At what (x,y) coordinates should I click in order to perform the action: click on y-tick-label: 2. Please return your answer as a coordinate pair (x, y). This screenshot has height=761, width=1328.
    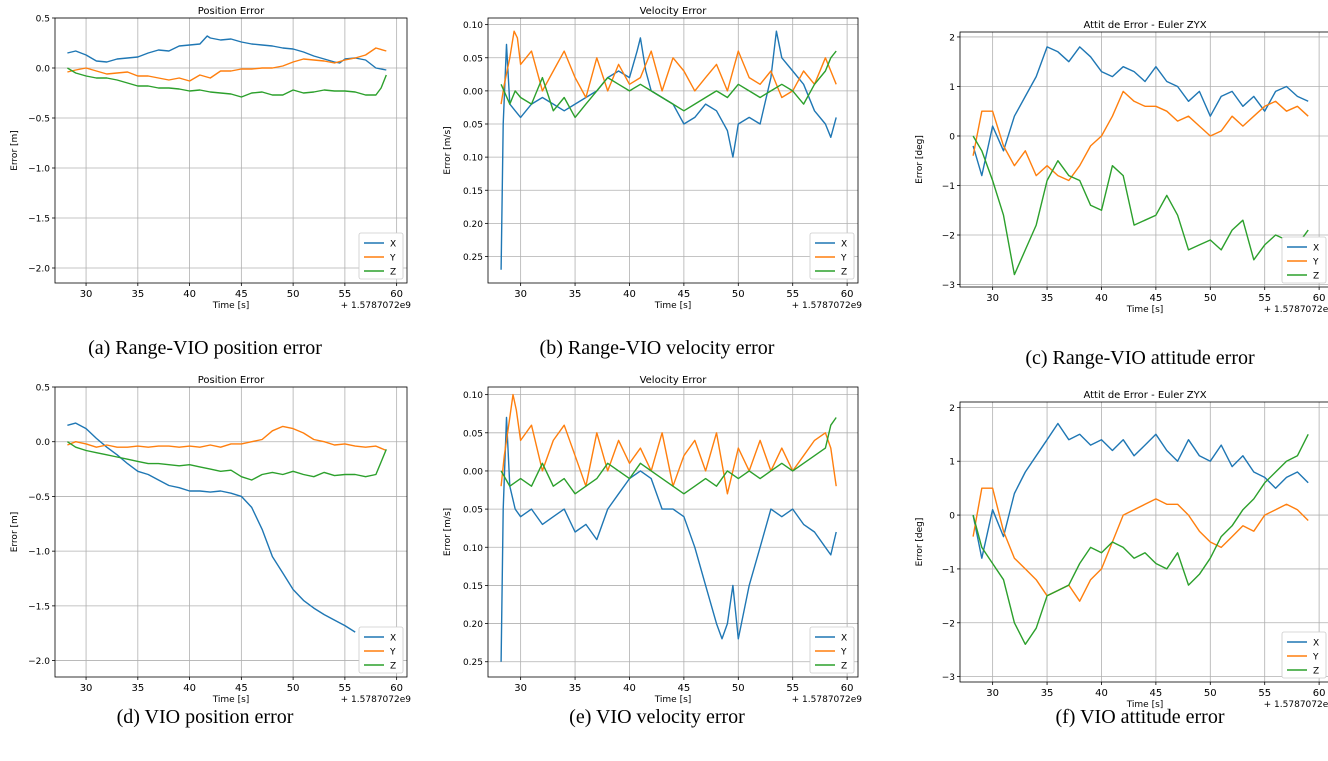
    Looking at the image, I should click on (952, 409).